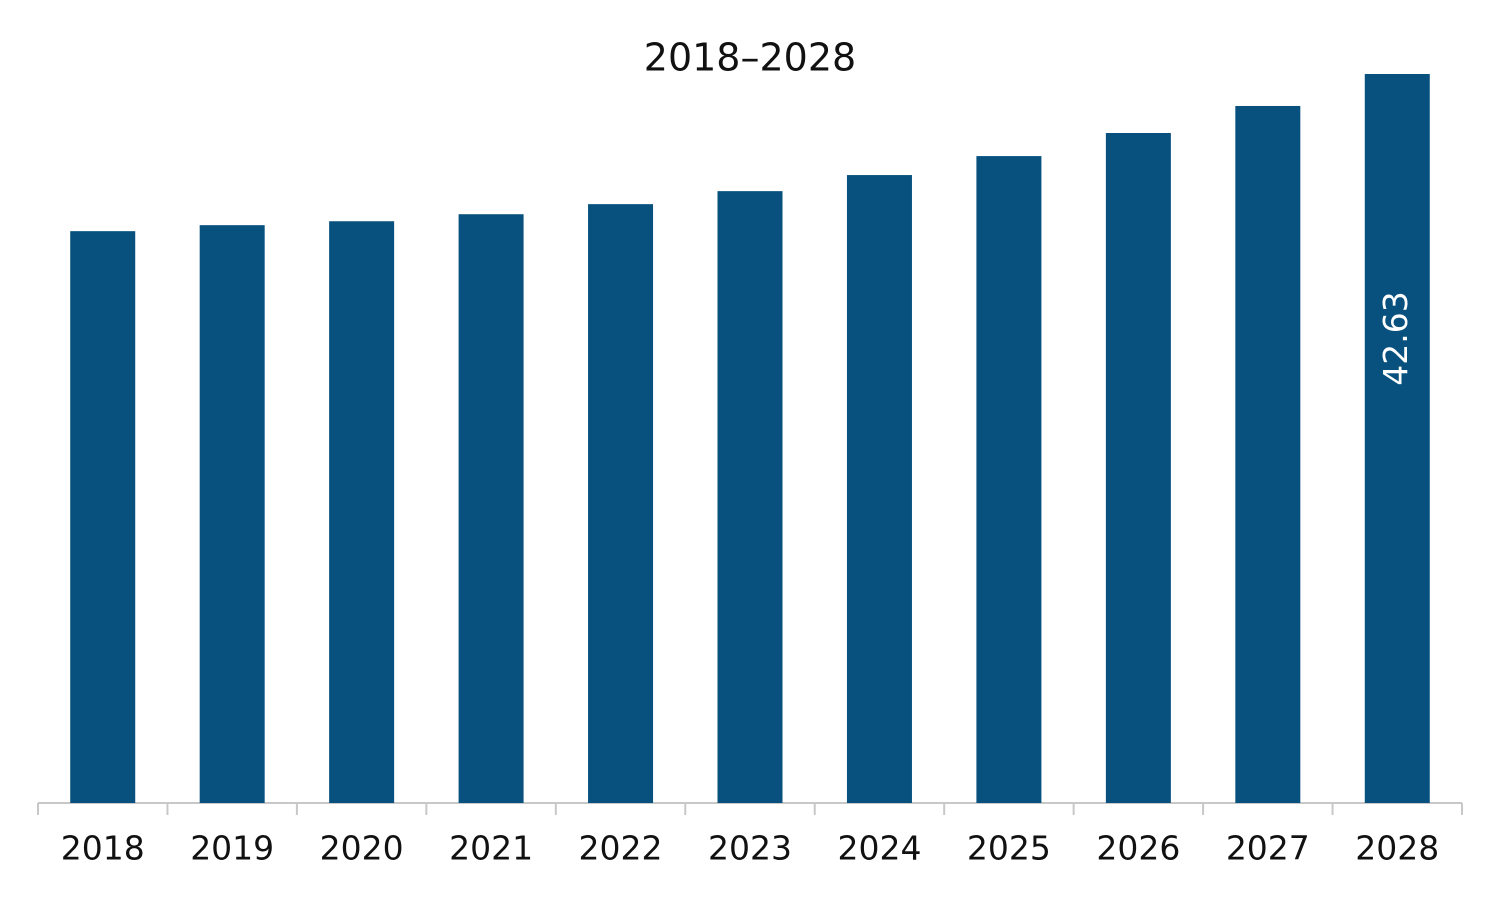 Image resolution: width=1500 pixels, height=901 pixels. What do you see at coordinates (103, 848) in the screenshot?
I see `x-tick-label: 2018` at bounding box center [103, 848].